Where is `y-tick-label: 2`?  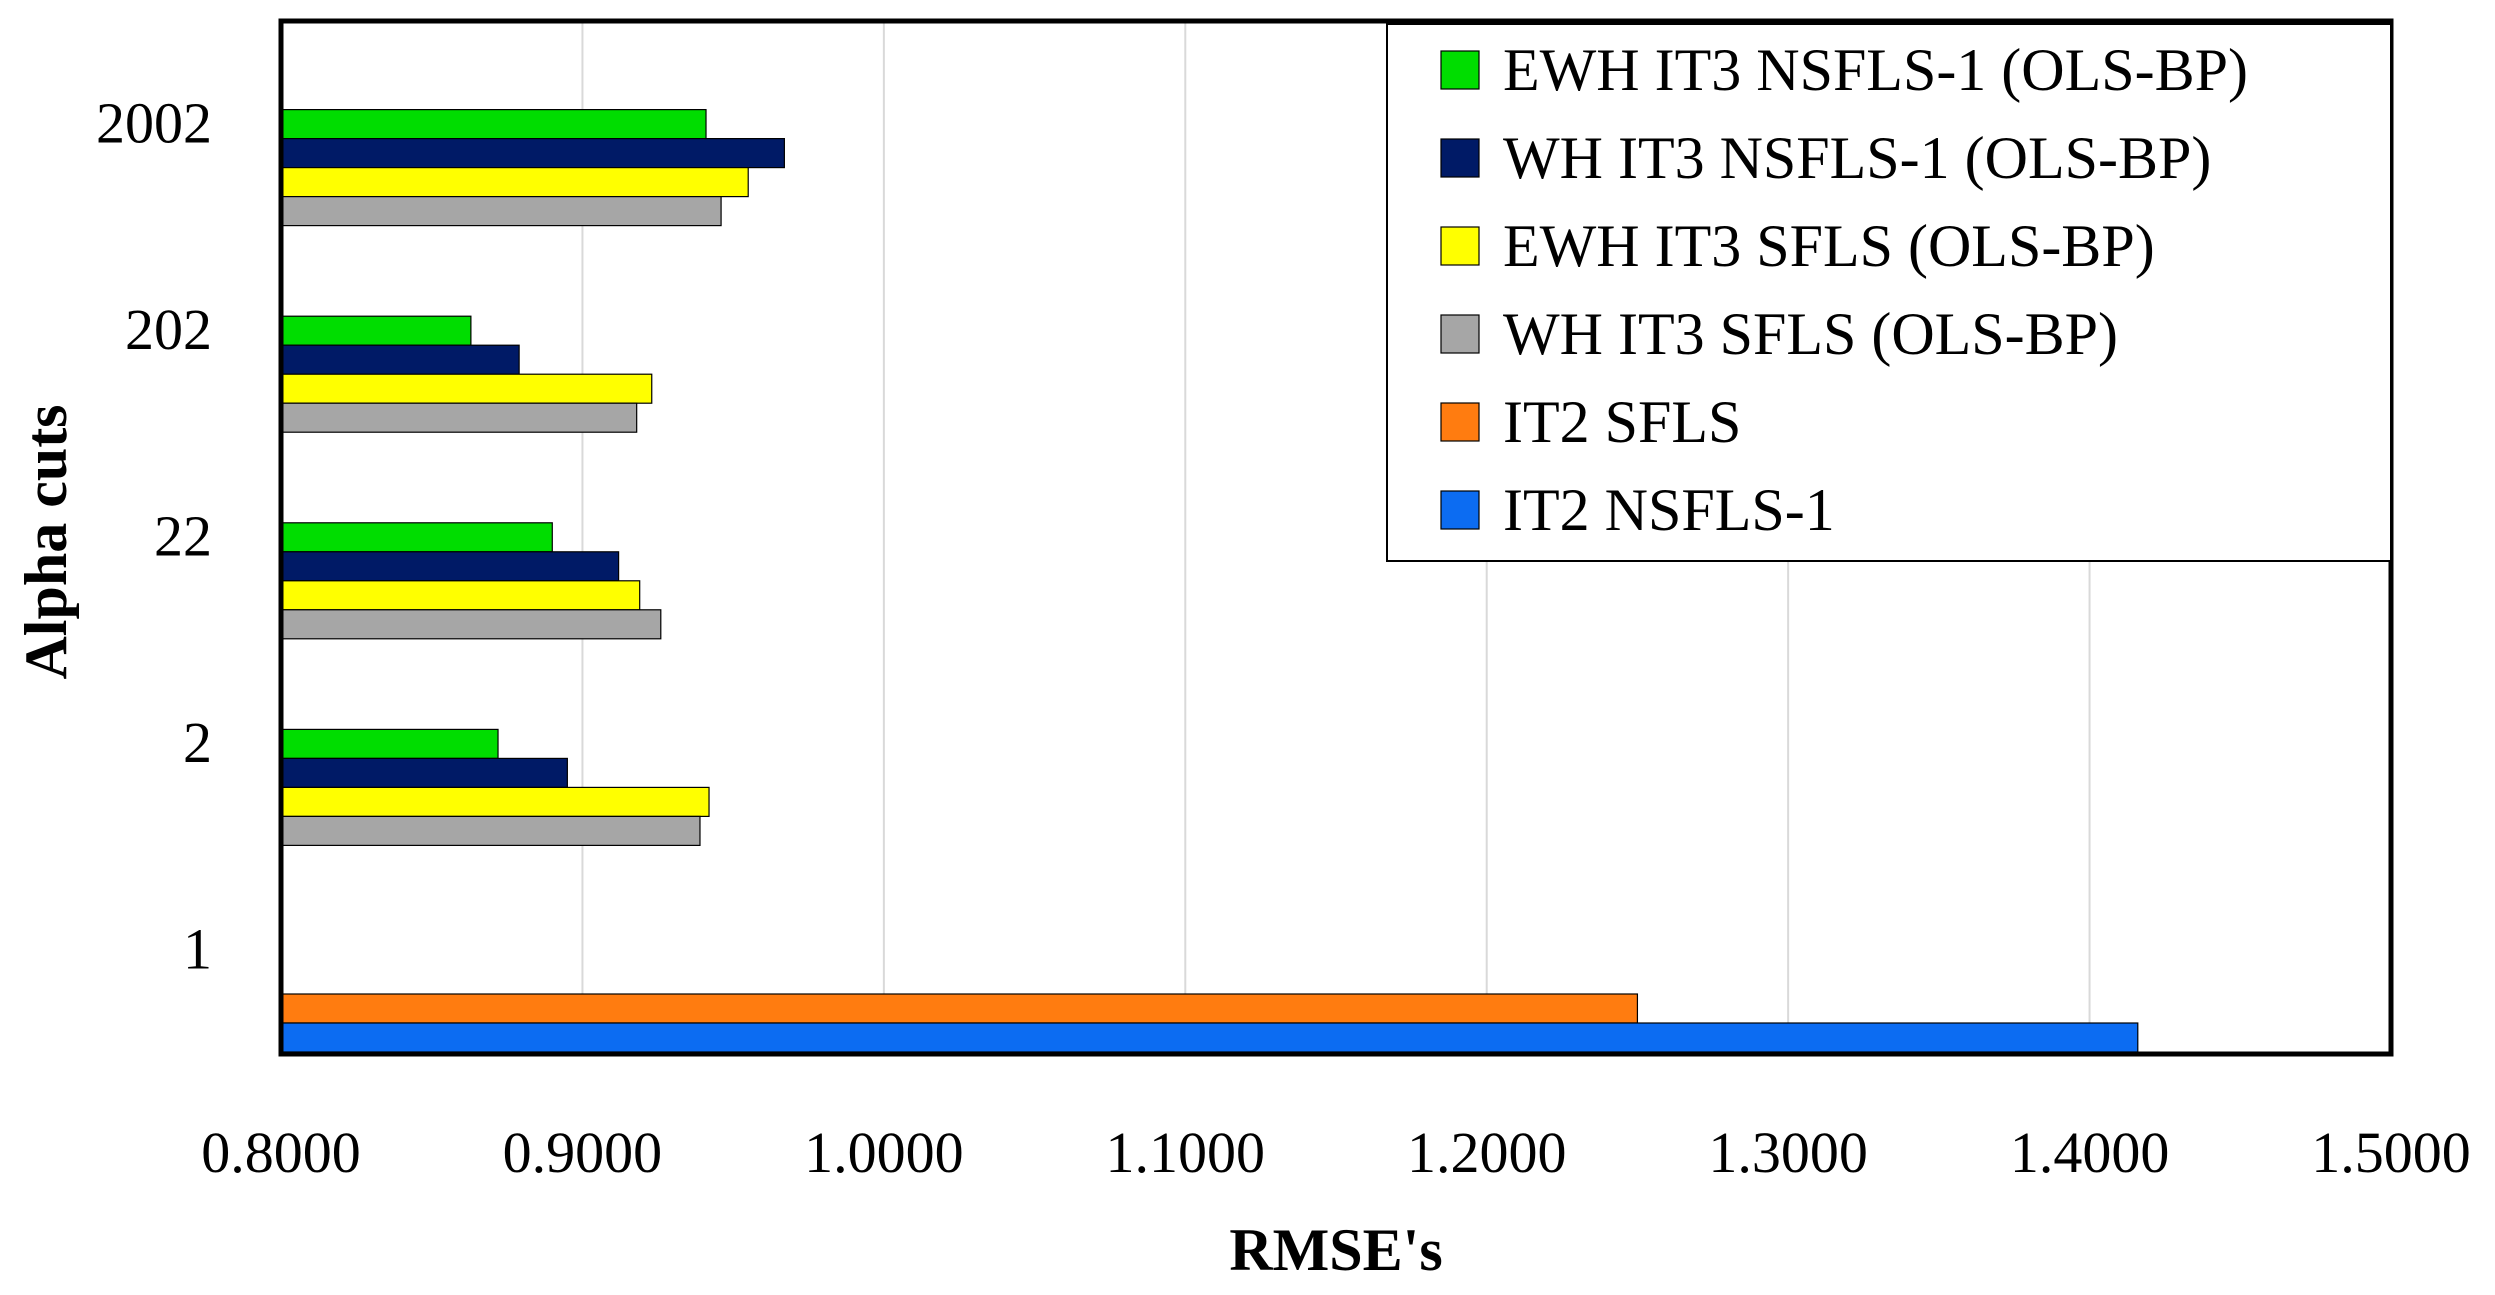
y-tick-label: 2 is located at coordinates (197, 742).